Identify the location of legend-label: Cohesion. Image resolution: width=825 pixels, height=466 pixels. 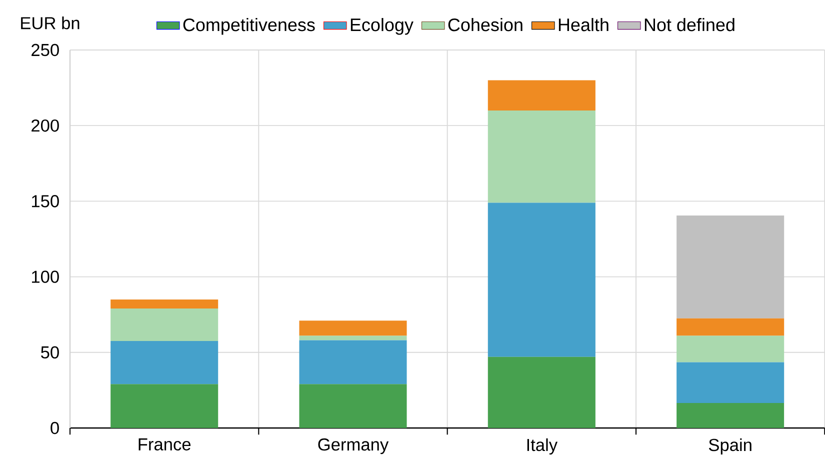
(485, 25).